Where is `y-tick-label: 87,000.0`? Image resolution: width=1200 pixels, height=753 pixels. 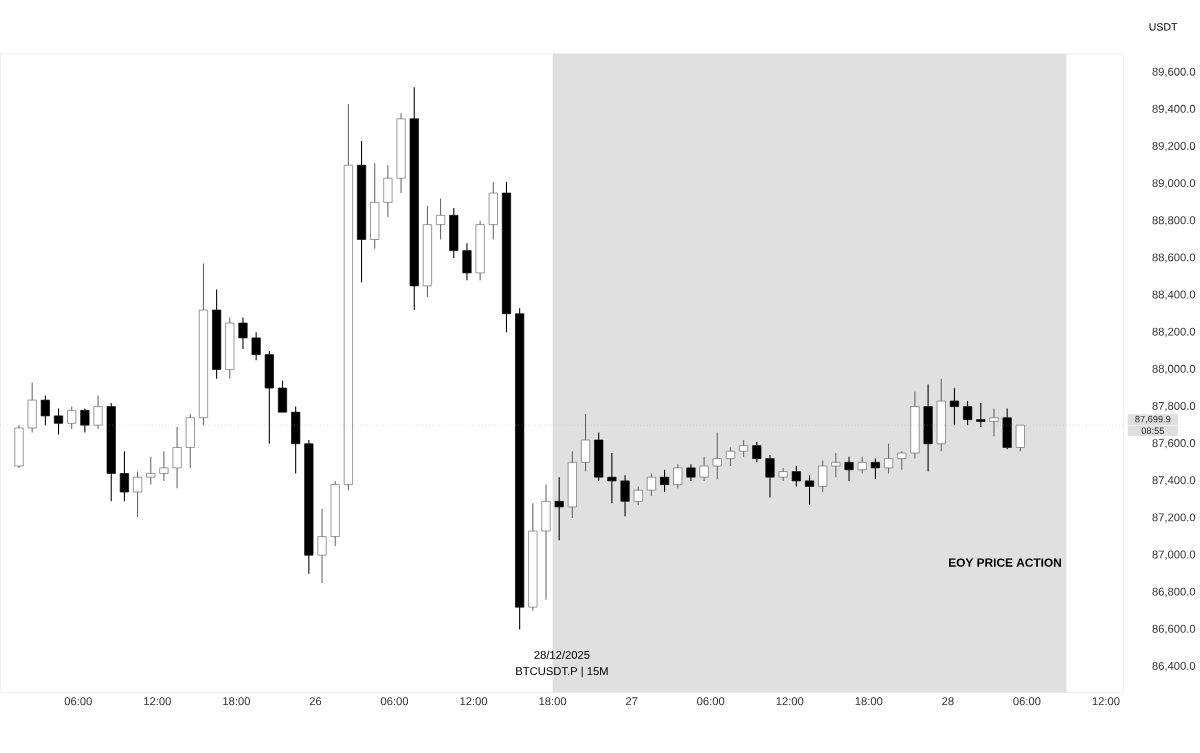 y-tick-label: 87,000.0 is located at coordinates (1174, 555).